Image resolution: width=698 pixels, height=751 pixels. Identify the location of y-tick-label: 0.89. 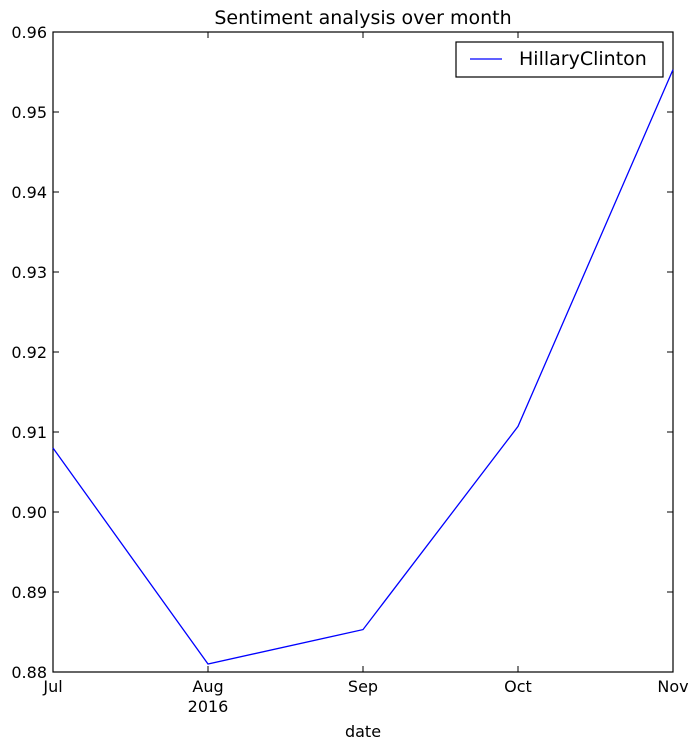
(29, 592).